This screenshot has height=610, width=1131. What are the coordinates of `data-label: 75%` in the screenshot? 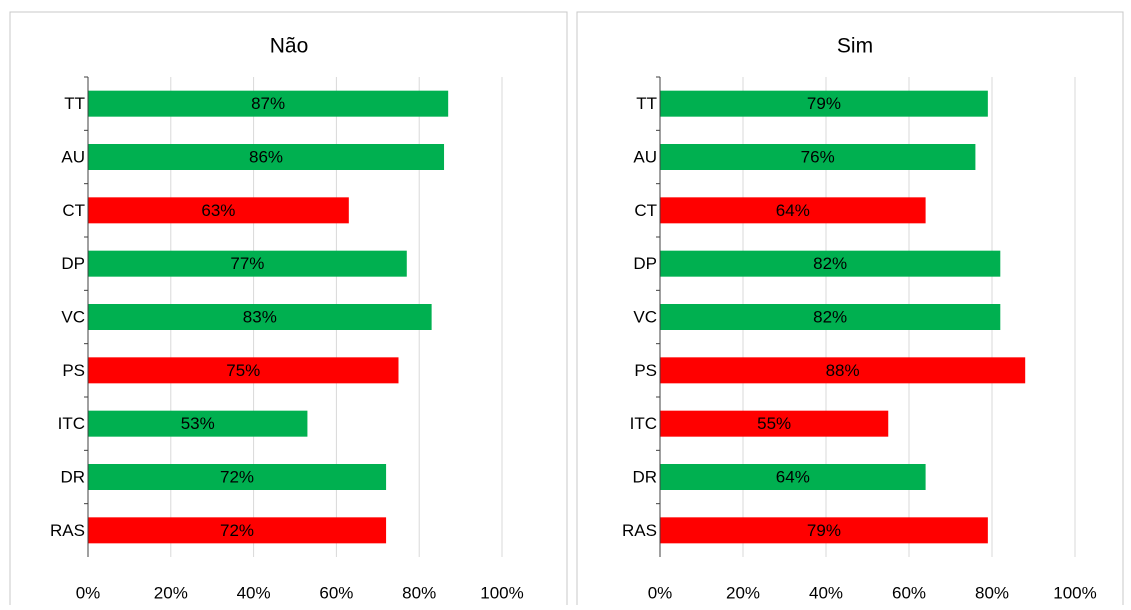 It's located at (243, 370).